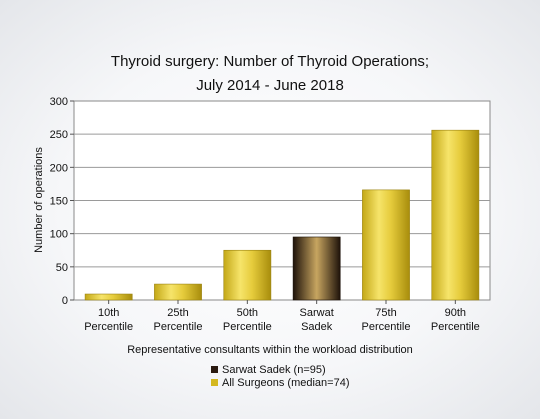 The height and width of the screenshot is (419, 540). I want to click on x-tick-label: 75th, so click(385, 313).